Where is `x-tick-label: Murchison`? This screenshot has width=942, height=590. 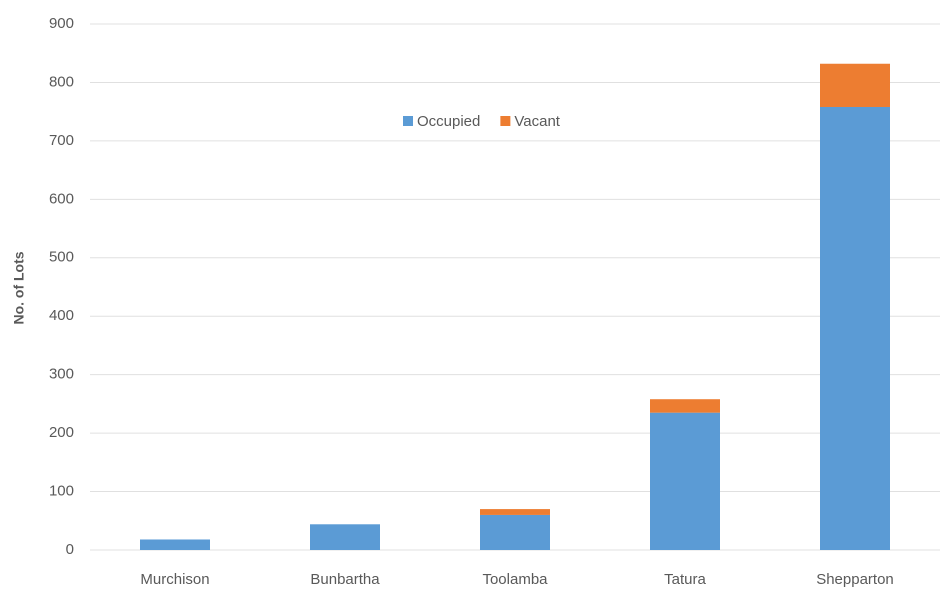 x-tick-label: Murchison is located at coordinates (174, 579).